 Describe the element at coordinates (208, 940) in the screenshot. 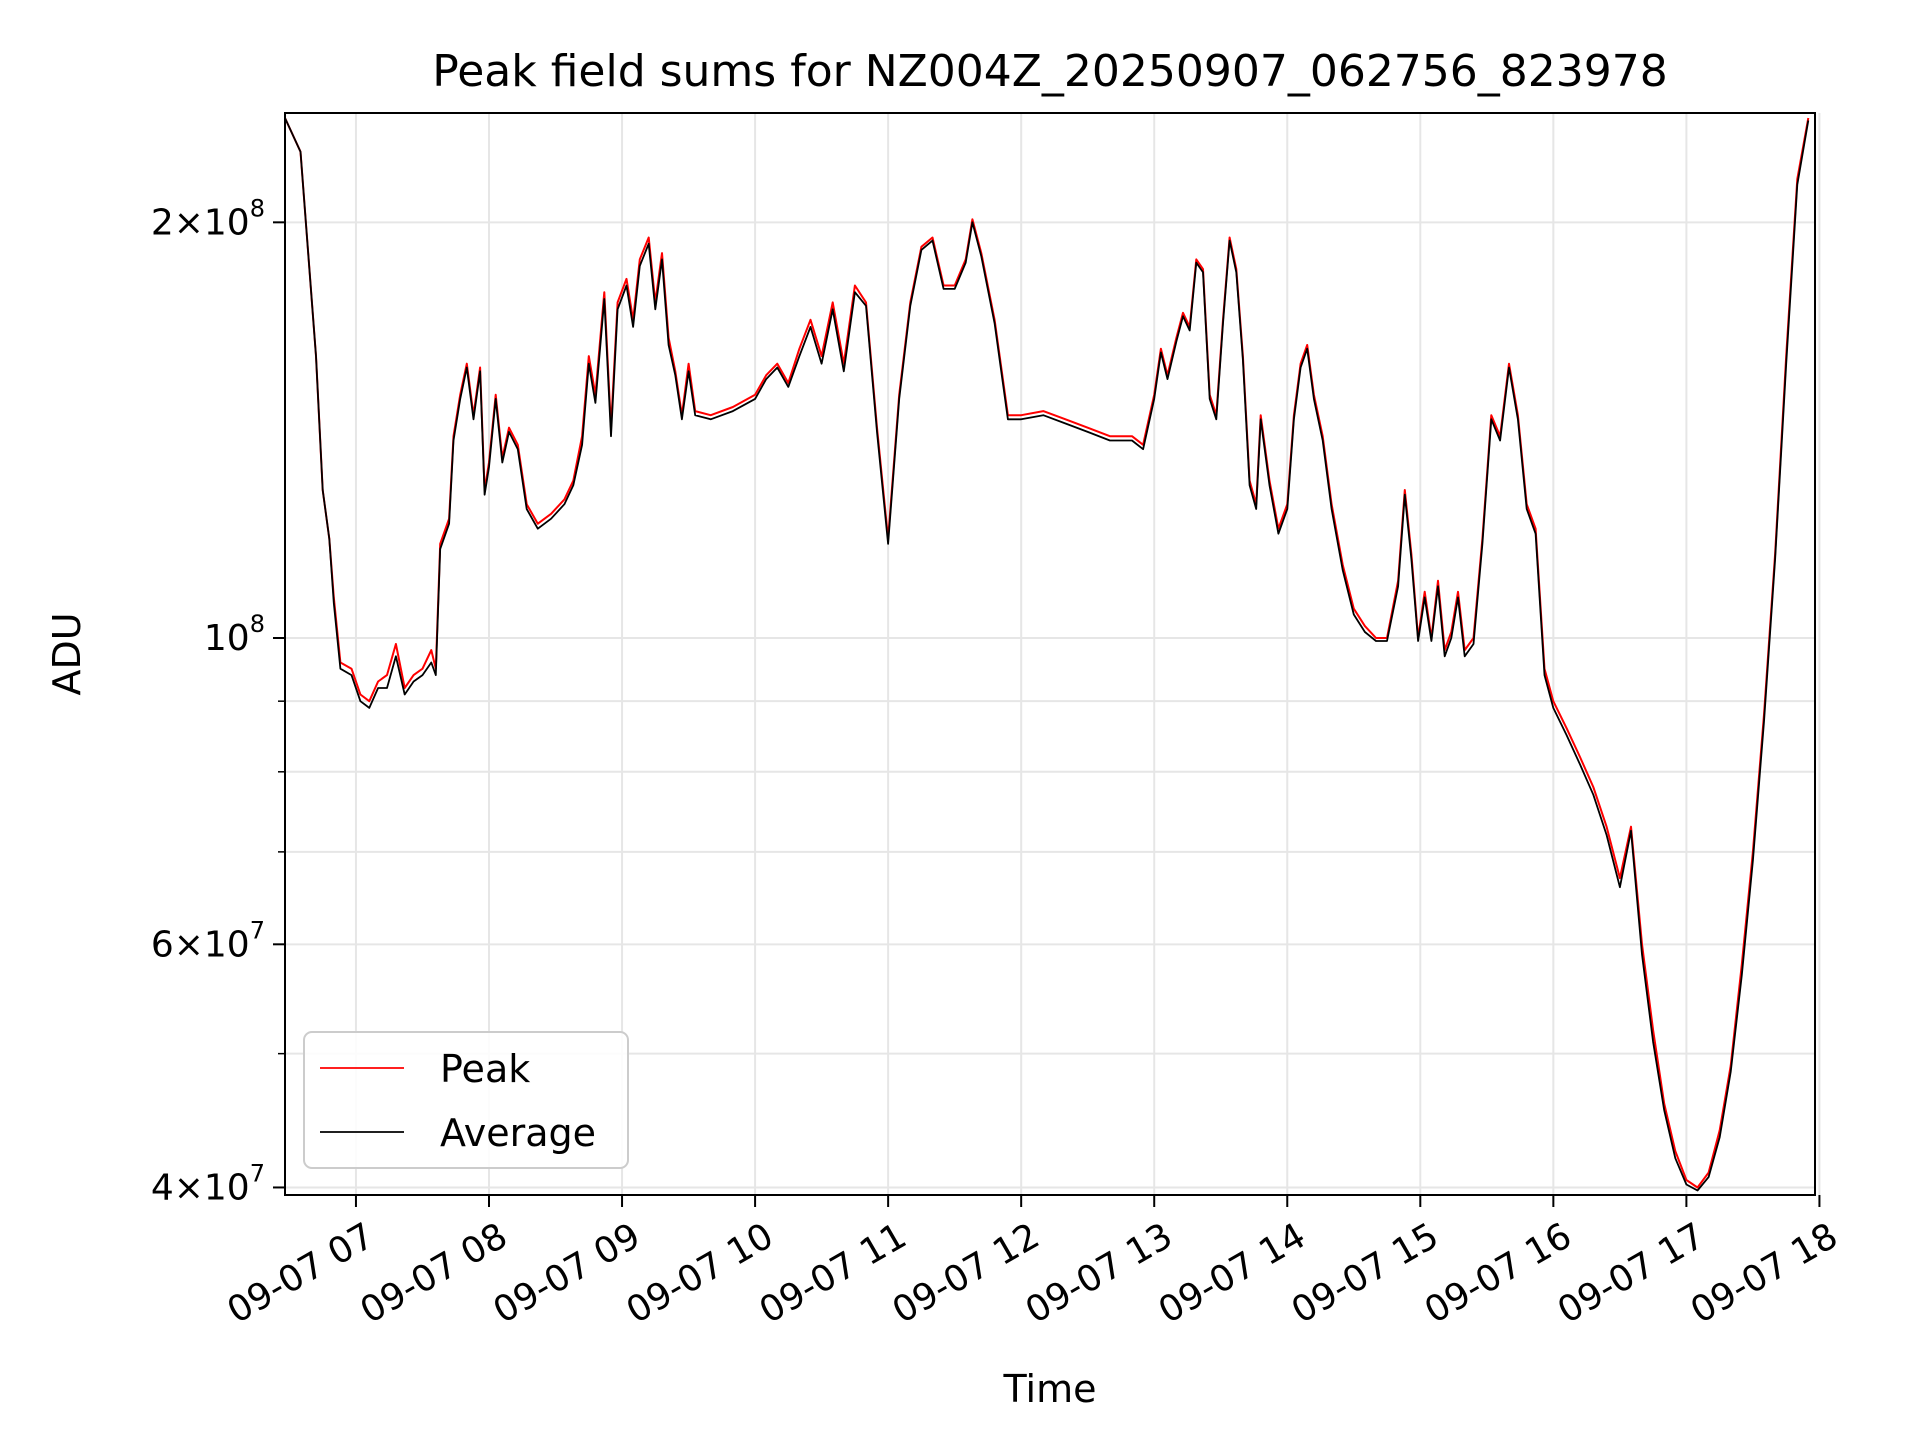

I see `y-tick-label: 6×107` at that location.